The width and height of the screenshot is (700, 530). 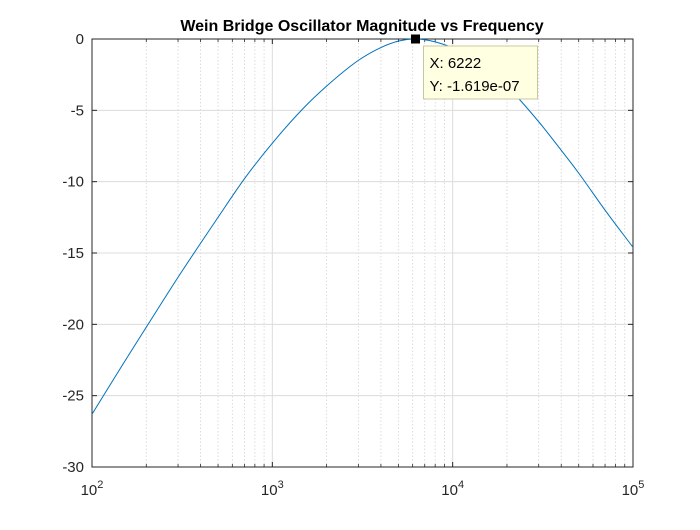 I want to click on datatip-marker, so click(x=415, y=39).